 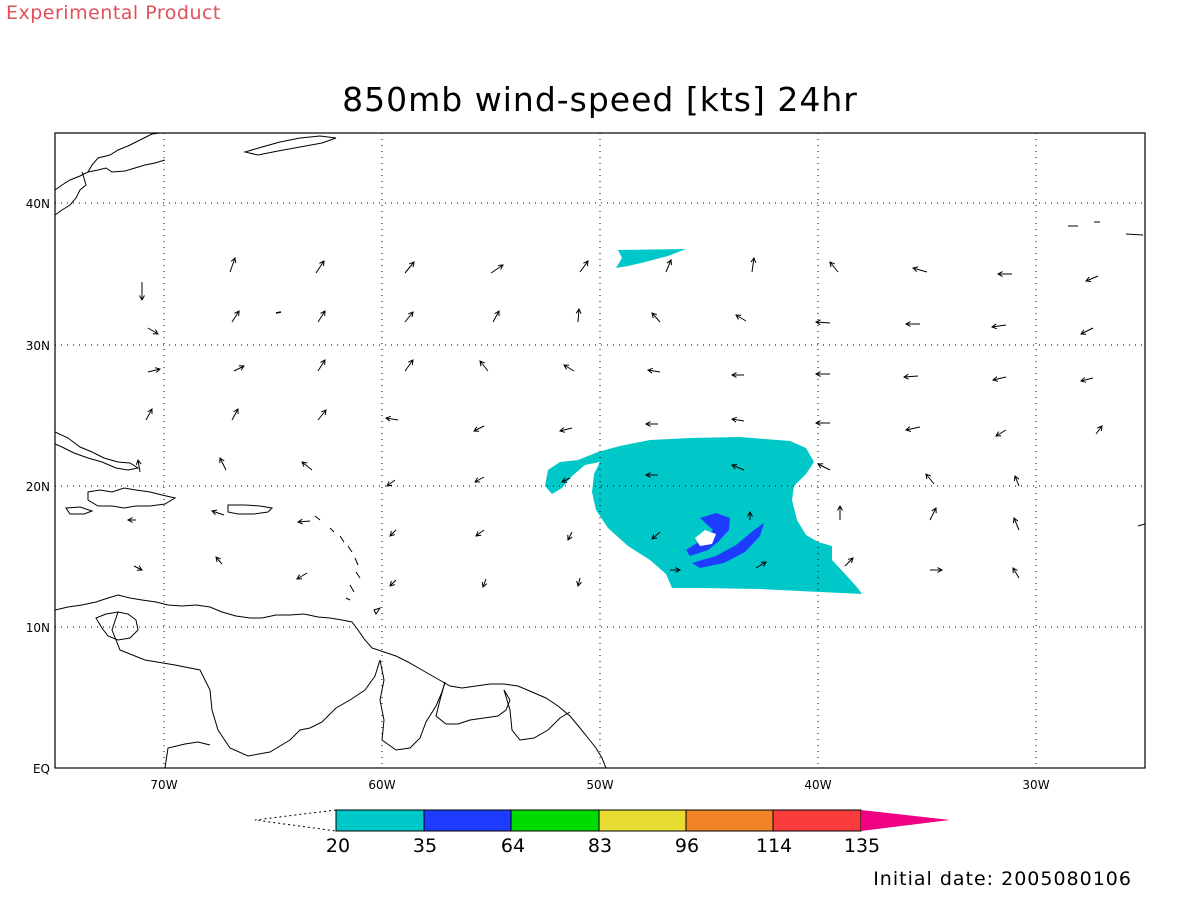 I want to click on lat-tick-label: 10N, so click(x=38, y=628).